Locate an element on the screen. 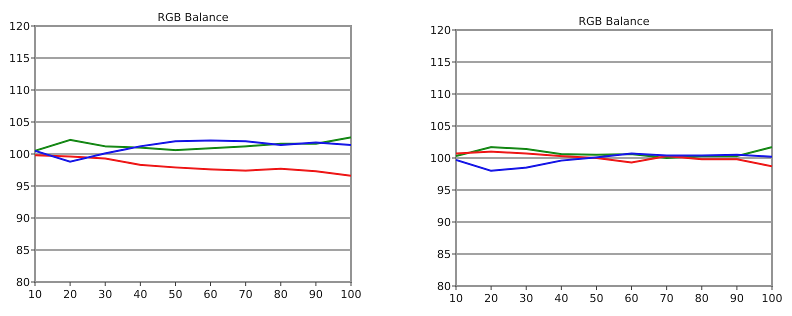  y-tick-label: 80 is located at coordinates (23, 282).